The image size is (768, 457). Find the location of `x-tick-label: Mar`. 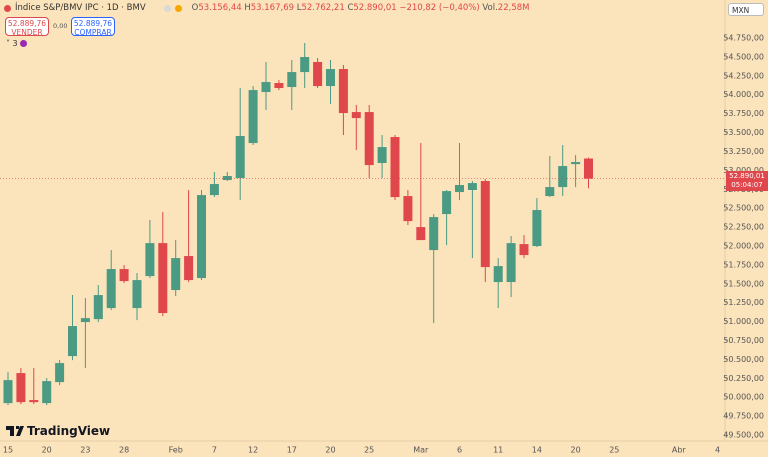

x-tick-label: Mar is located at coordinates (421, 450).